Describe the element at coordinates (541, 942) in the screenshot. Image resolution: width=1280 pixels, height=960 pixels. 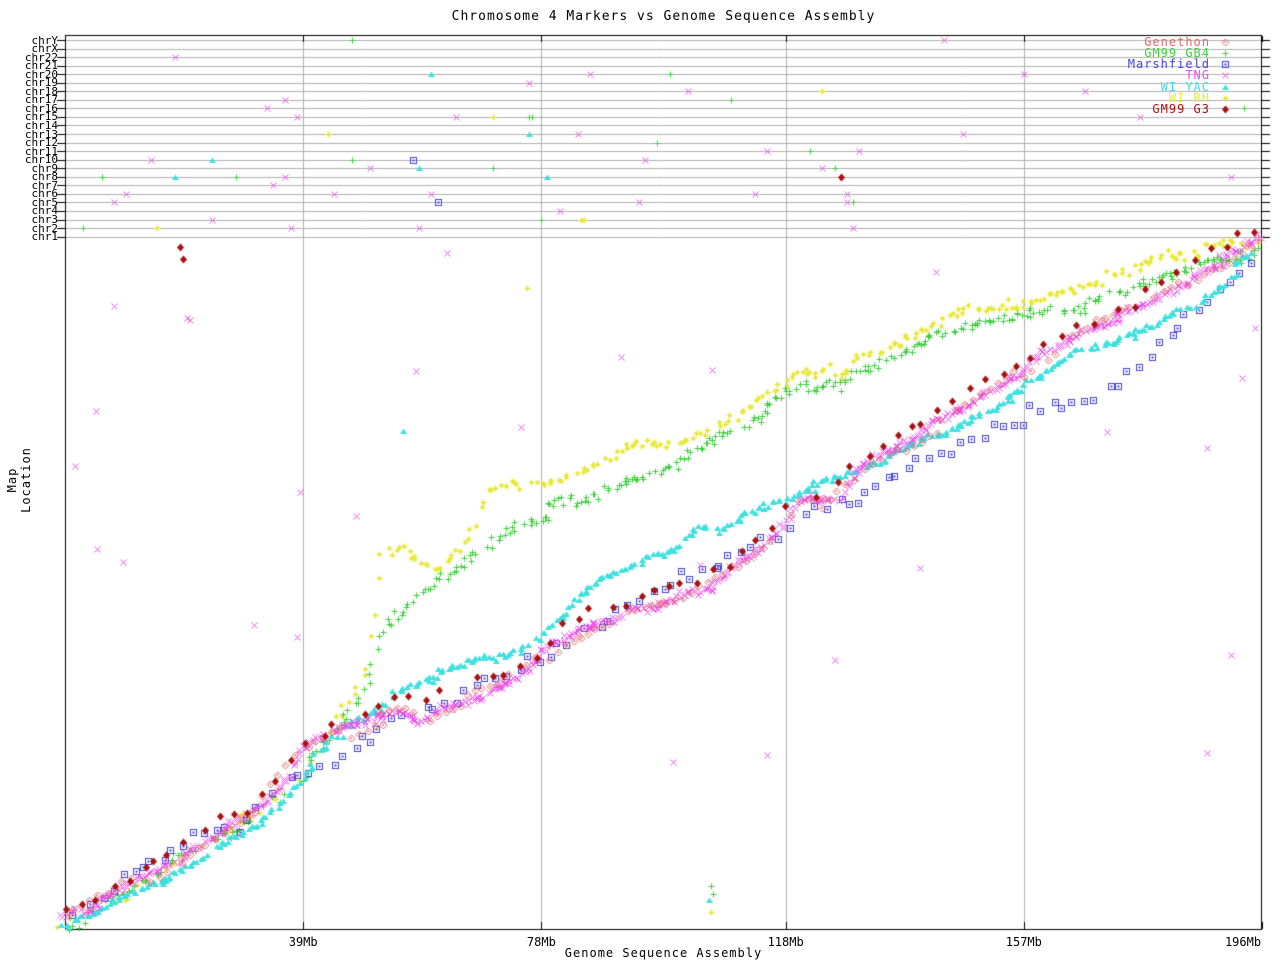
I see `x-tick-label: 78Mb` at that location.